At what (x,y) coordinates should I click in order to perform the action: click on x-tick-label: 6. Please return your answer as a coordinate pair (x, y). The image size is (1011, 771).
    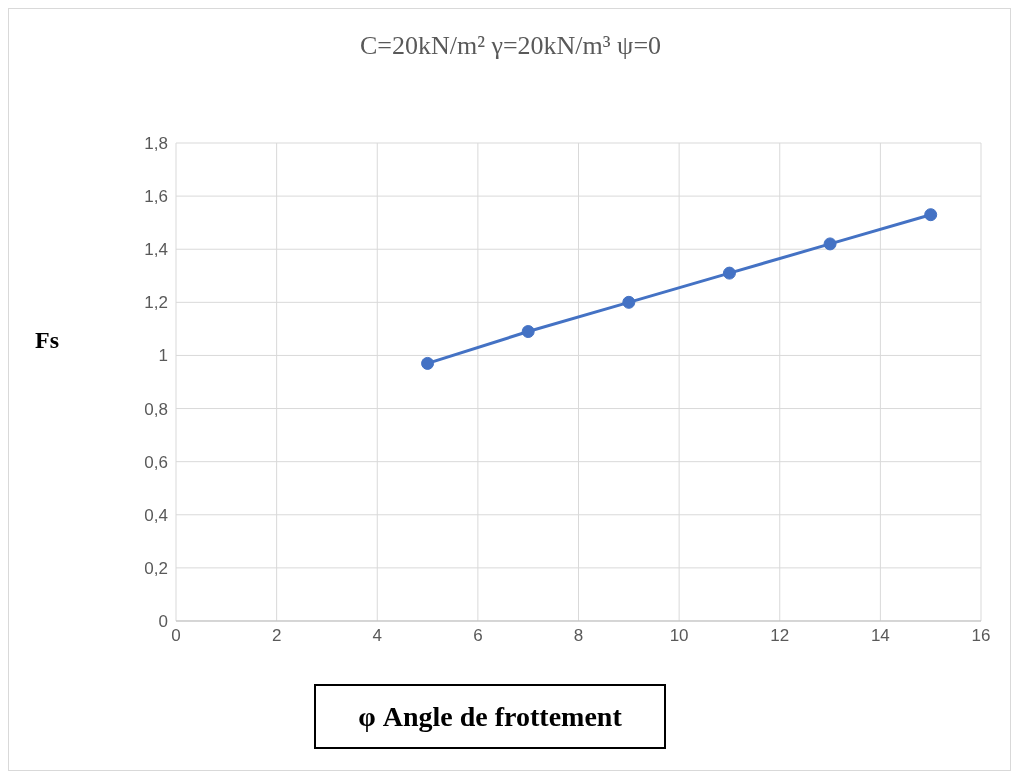
    Looking at the image, I should click on (478, 636).